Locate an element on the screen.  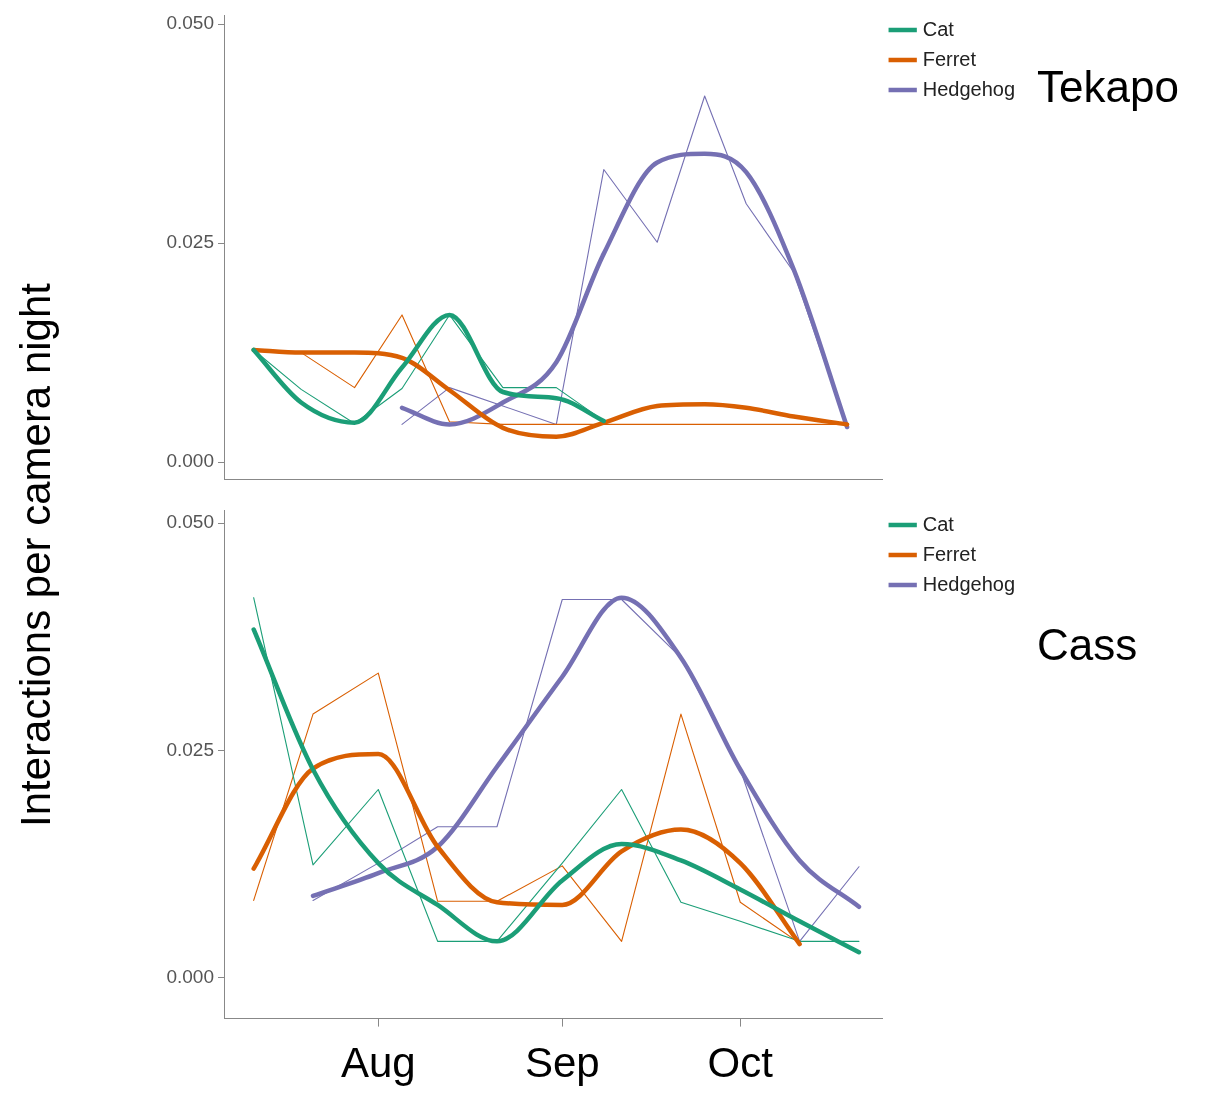
x-tick-label: Sep is located at coordinates (562, 1063).